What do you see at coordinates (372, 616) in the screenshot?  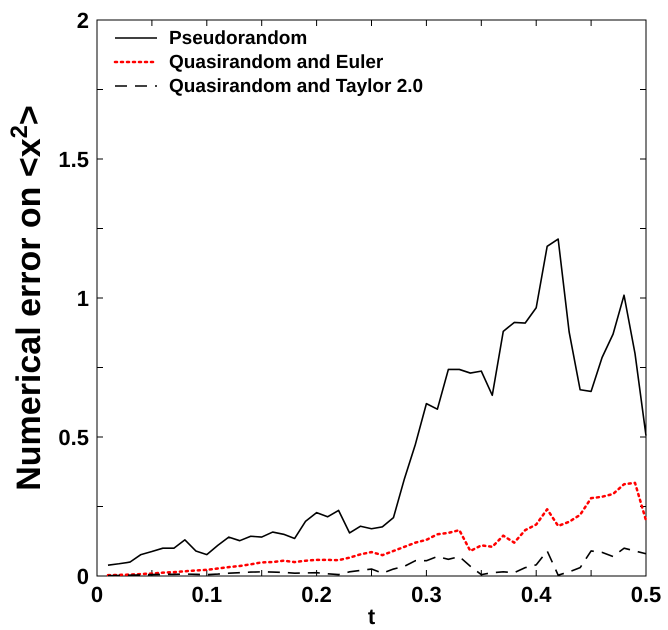 I see `x-axis-title: t` at bounding box center [372, 616].